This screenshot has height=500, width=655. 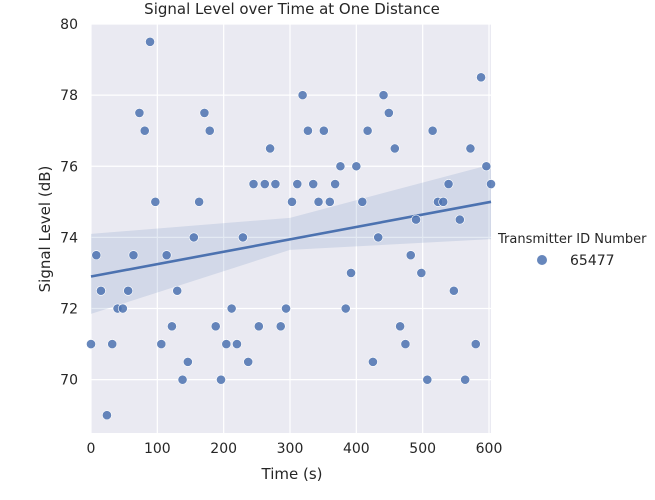 I want to click on regression-line, so click(x=291, y=239).